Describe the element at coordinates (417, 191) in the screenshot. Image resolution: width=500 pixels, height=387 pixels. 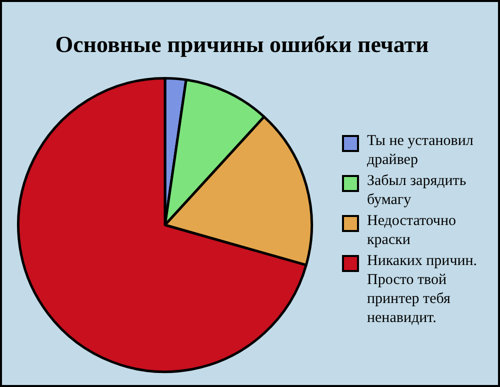
I see `legend-label: Забыл зарядить бумагу` at that location.